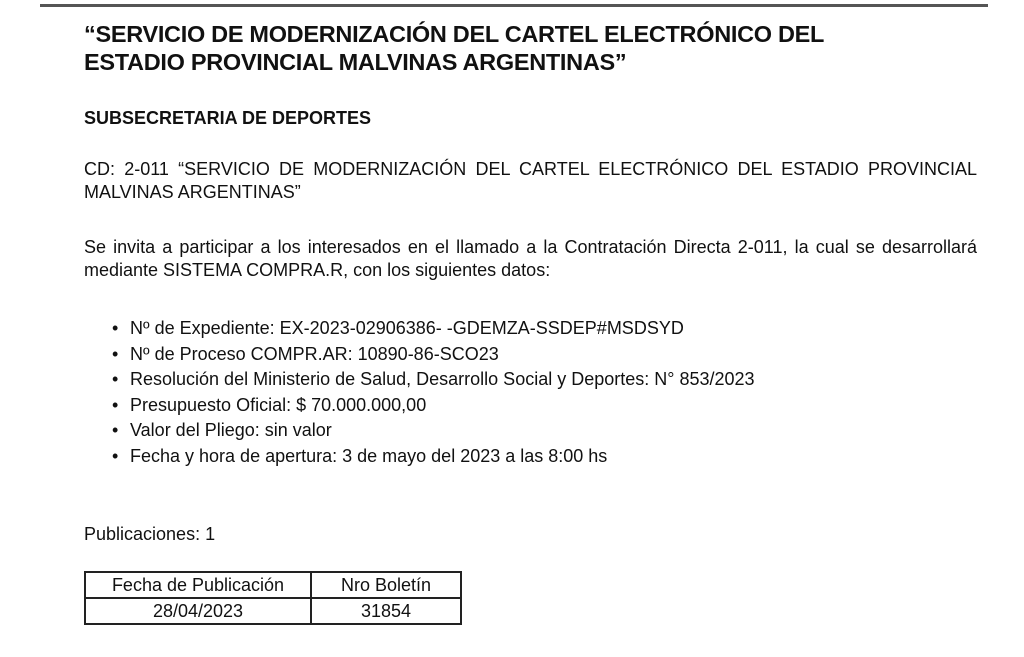  What do you see at coordinates (198, 611) in the screenshot?
I see `cell-fecha: 28/04/2023` at bounding box center [198, 611].